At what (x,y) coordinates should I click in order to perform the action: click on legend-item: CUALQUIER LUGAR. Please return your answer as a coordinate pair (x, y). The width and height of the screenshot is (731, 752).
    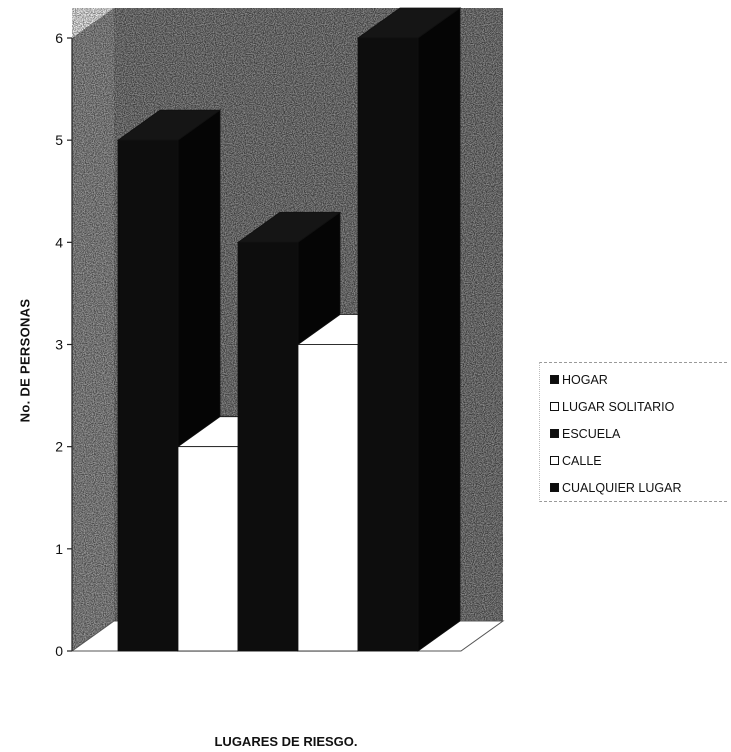
    Looking at the image, I should click on (633, 487).